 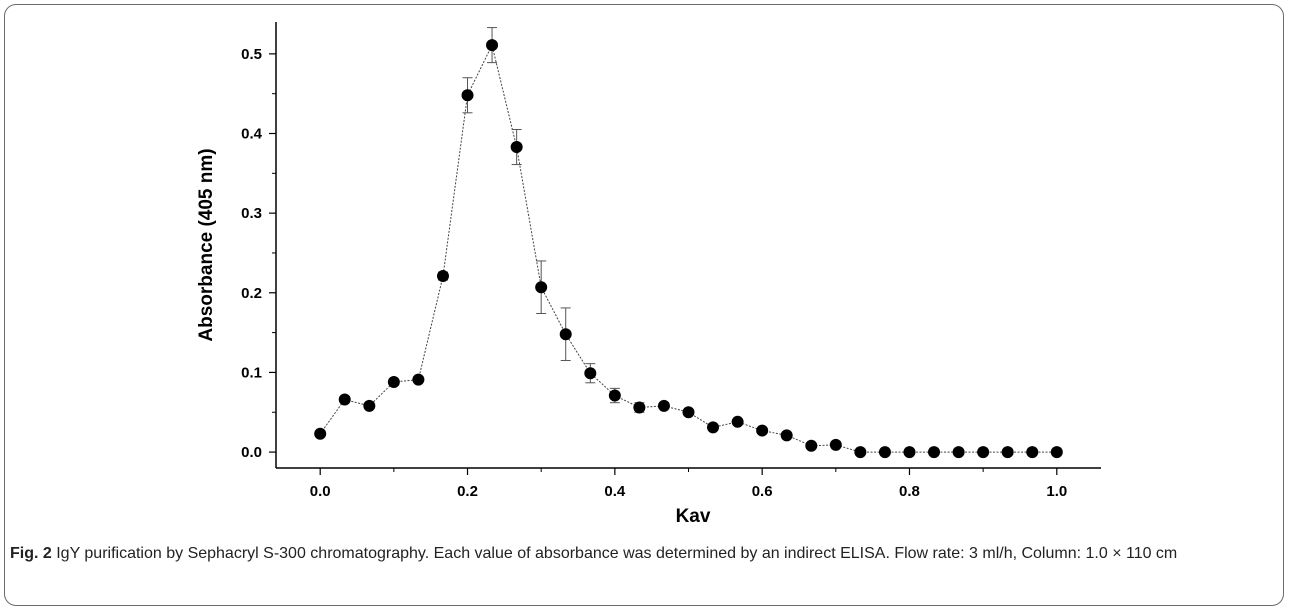 I want to click on y-tick-label: 0.5, so click(x=251, y=54).